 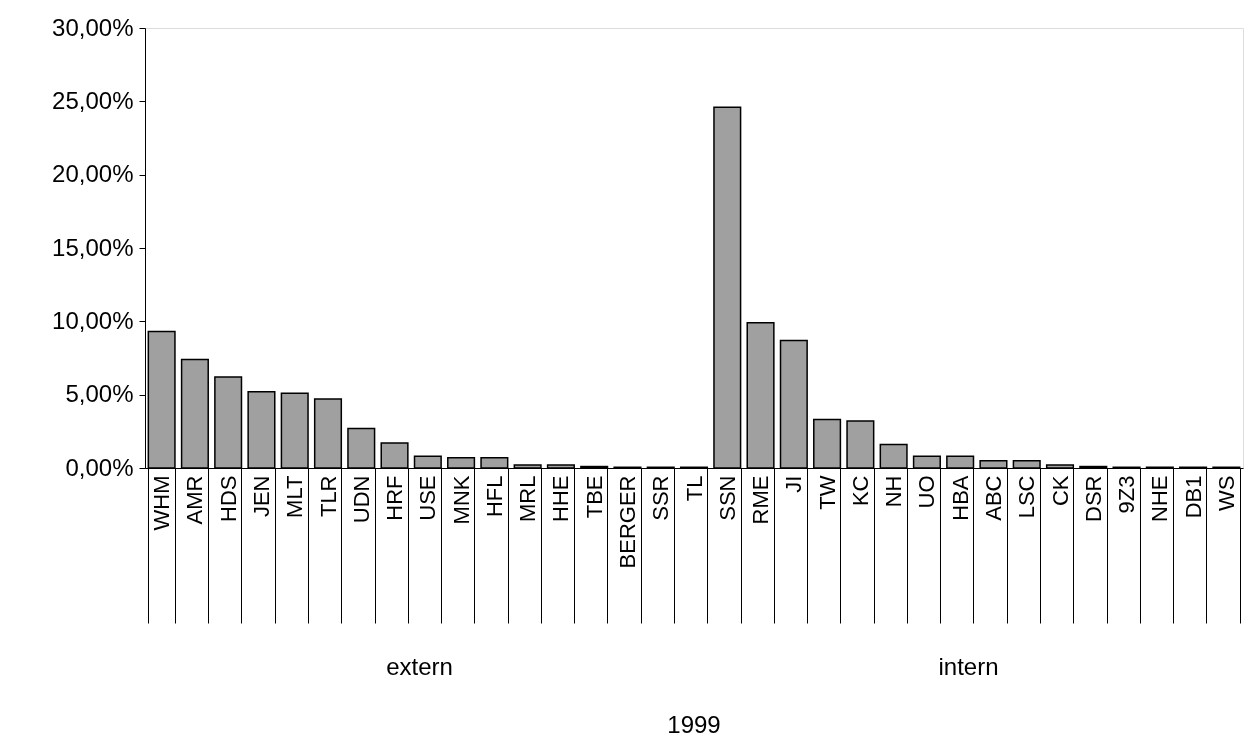 I want to click on x-tick-label: KC, so click(x=860, y=491).